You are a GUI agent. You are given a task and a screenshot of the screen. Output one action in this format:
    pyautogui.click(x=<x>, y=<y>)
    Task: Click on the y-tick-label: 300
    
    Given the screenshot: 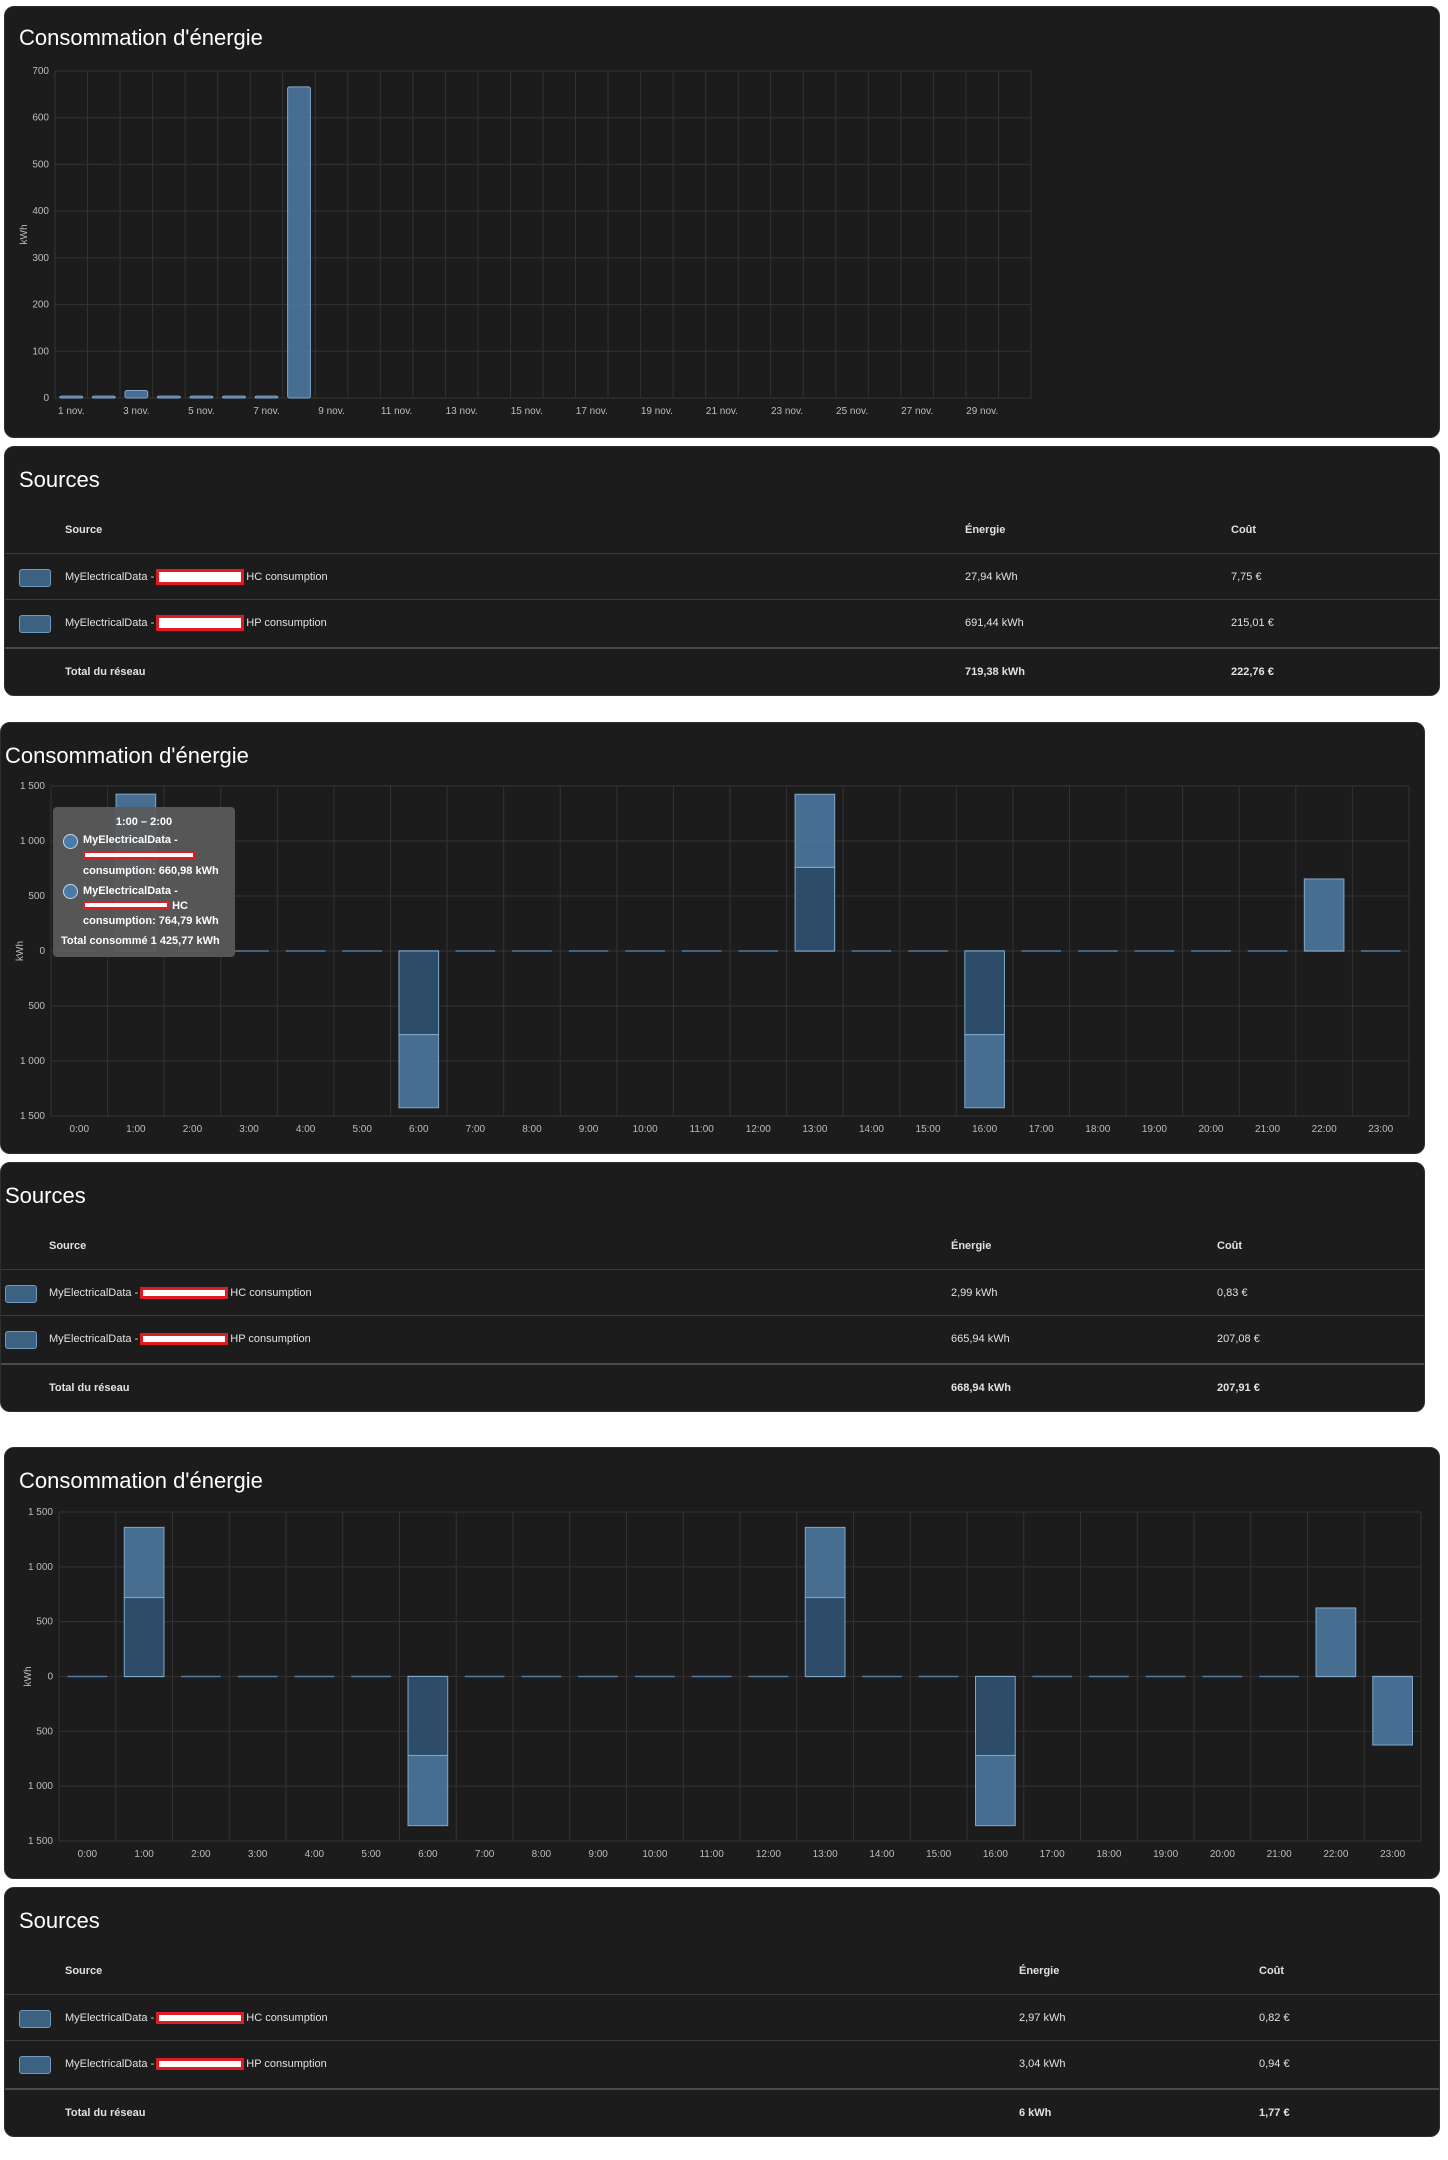 What is the action you would take?
    pyautogui.click(x=40, y=258)
    